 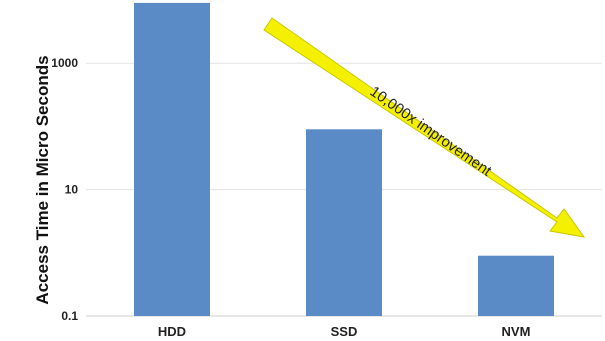 What do you see at coordinates (42, 179) in the screenshot?
I see `y-axis-title: Access Time in Micro Seconds` at bounding box center [42, 179].